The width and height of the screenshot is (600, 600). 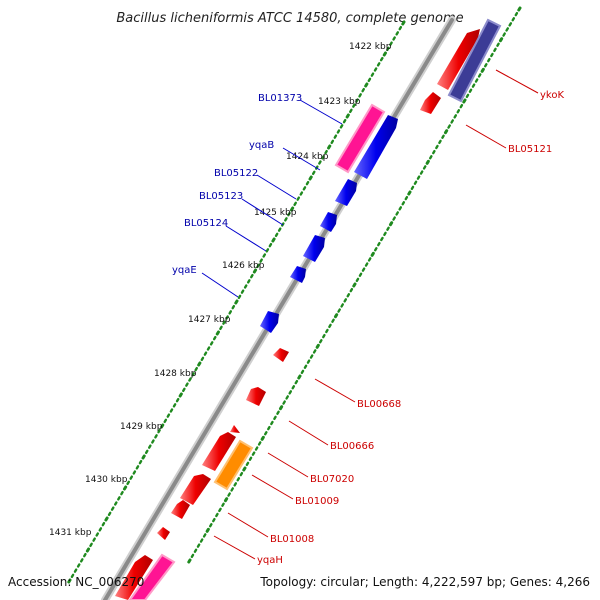 I want to click on gene-block-purple, so click(x=474, y=60).